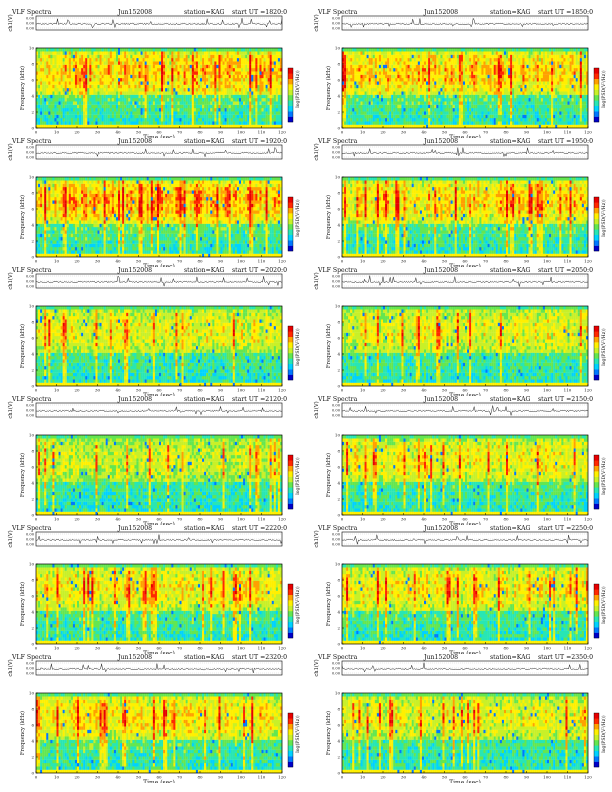 This screenshot has width=612, height=792. Describe the element at coordinates (159, 23) in the screenshot. I see `channel-trace-line` at that location.